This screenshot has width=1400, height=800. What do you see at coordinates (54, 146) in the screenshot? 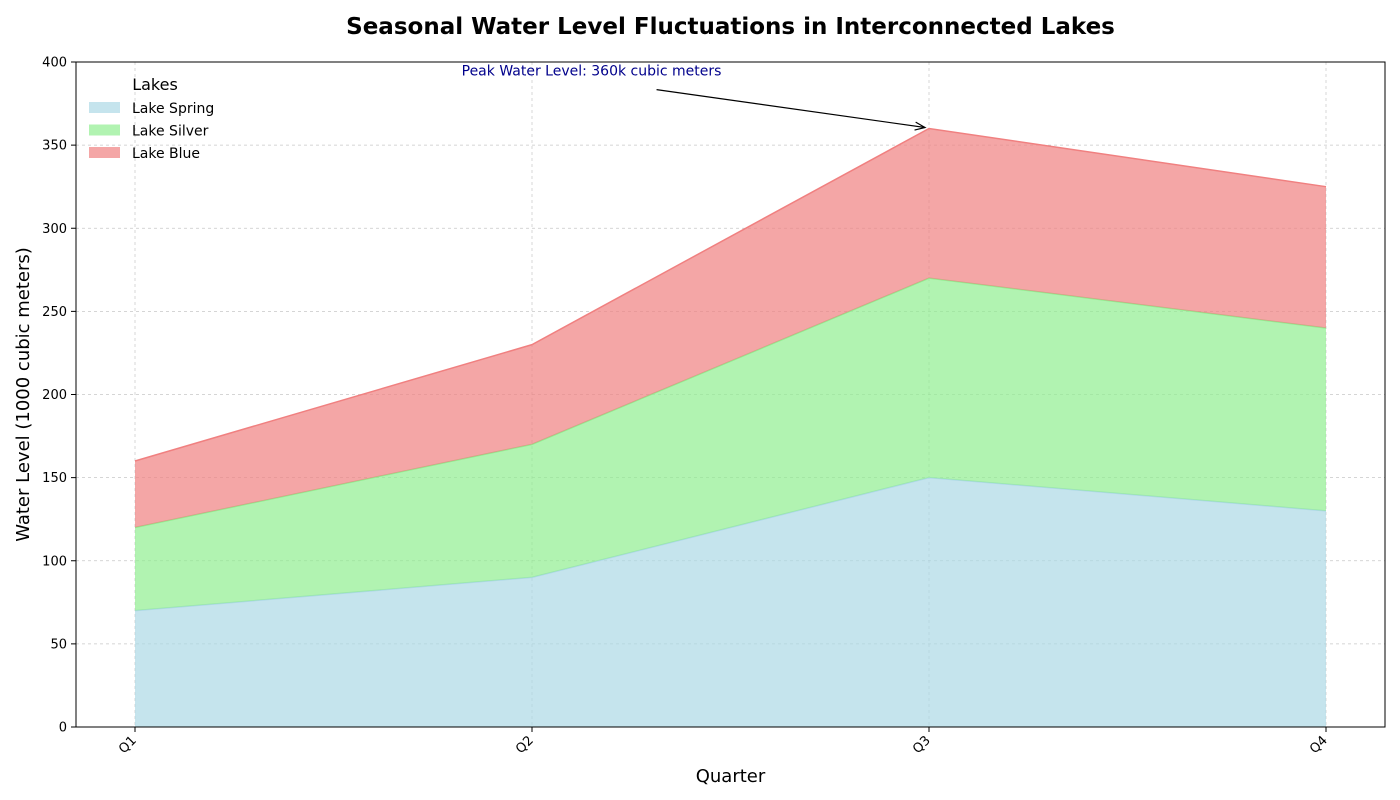
I see `y-tick-label: 350` at bounding box center [54, 146].